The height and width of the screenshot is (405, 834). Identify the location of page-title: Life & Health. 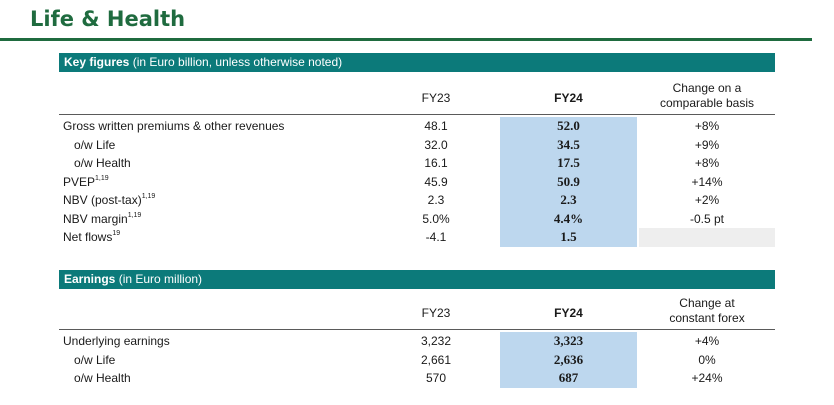
(108, 19).